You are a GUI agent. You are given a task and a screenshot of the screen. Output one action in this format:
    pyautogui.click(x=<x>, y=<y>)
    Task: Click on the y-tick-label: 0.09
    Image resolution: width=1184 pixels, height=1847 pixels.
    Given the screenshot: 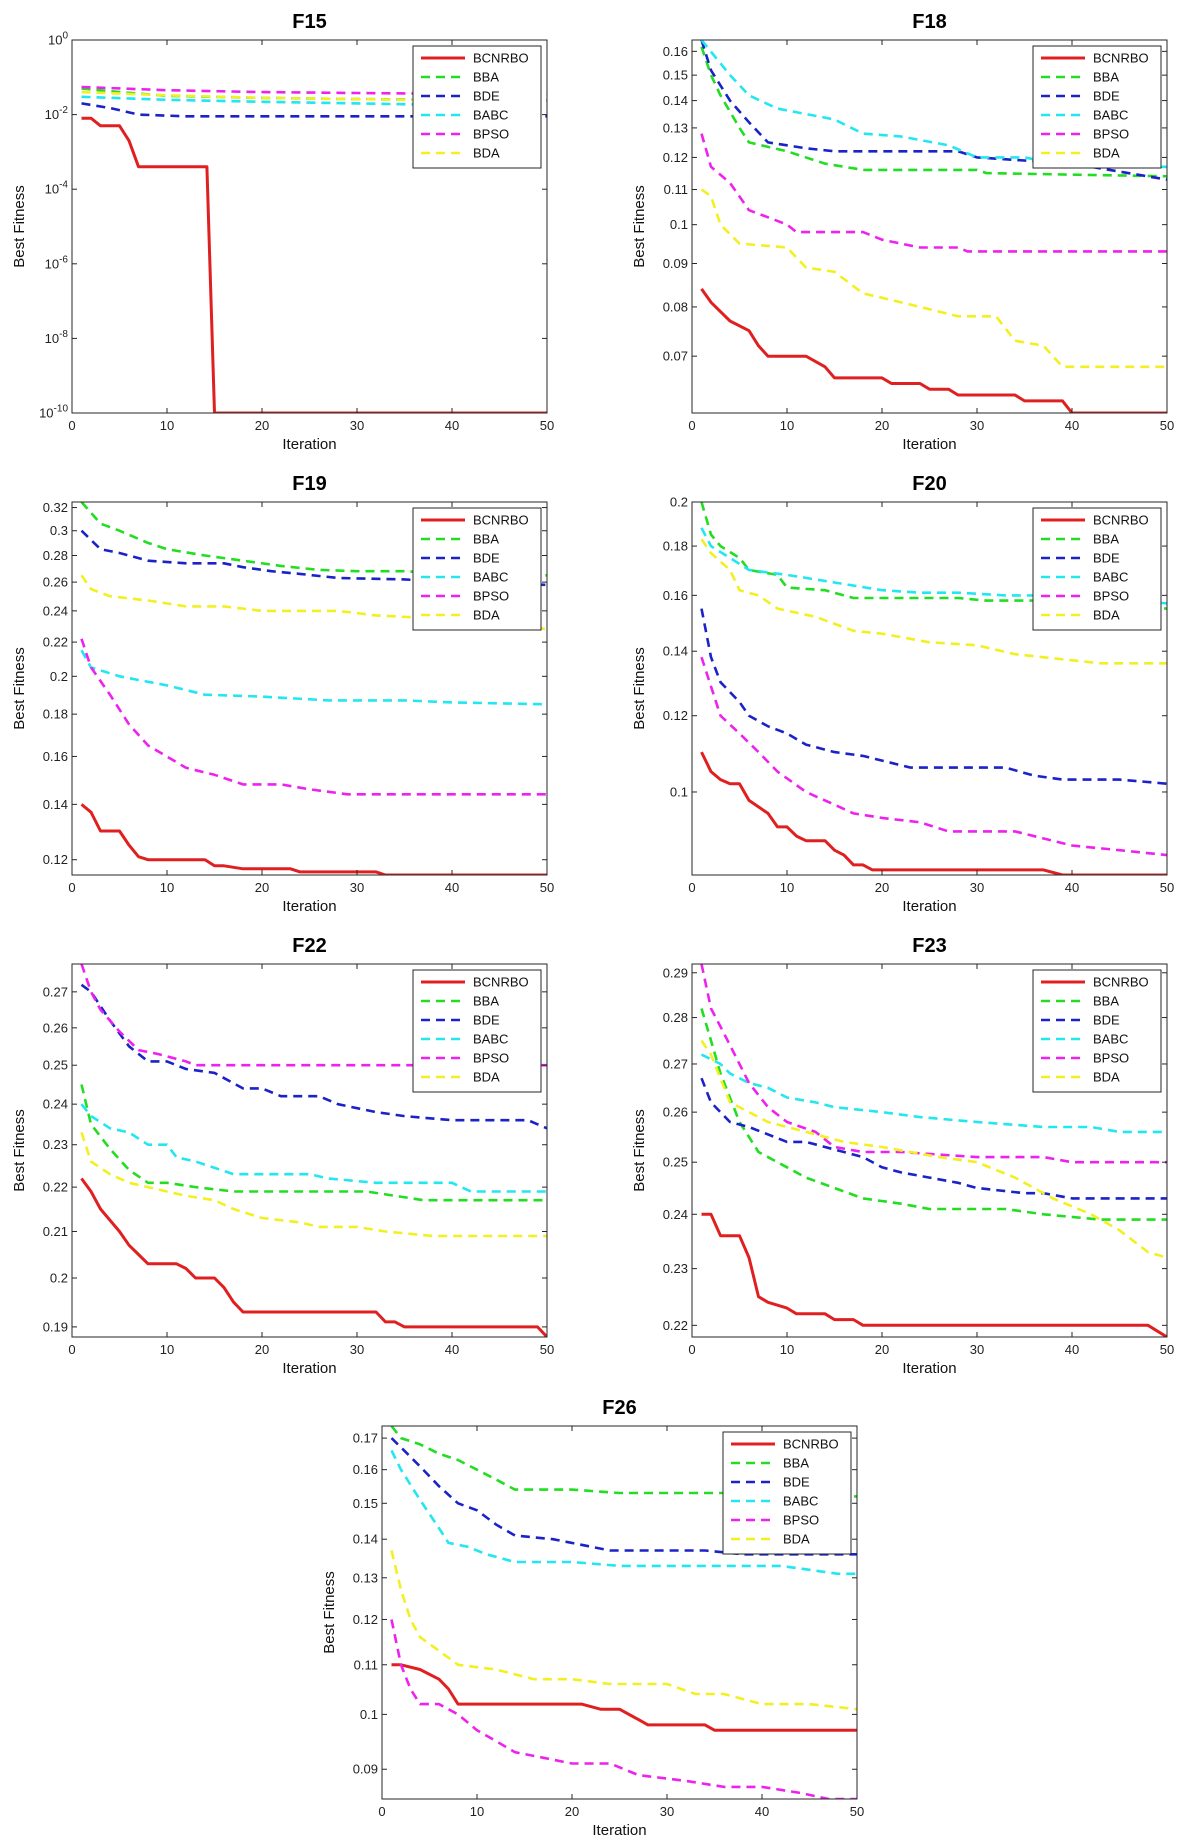 What is the action you would take?
    pyautogui.click(x=675, y=263)
    